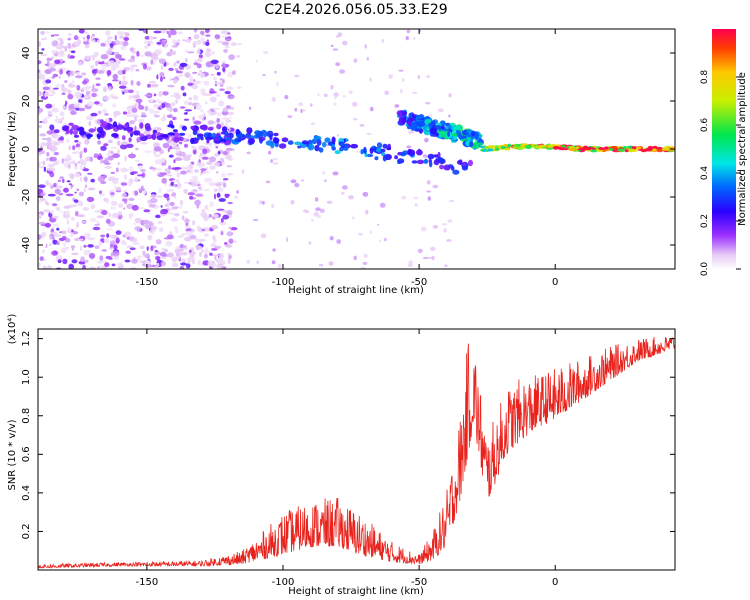  What do you see at coordinates (705, 269) in the screenshot?
I see `colorbar-tick-label: 0.0` at bounding box center [705, 269].